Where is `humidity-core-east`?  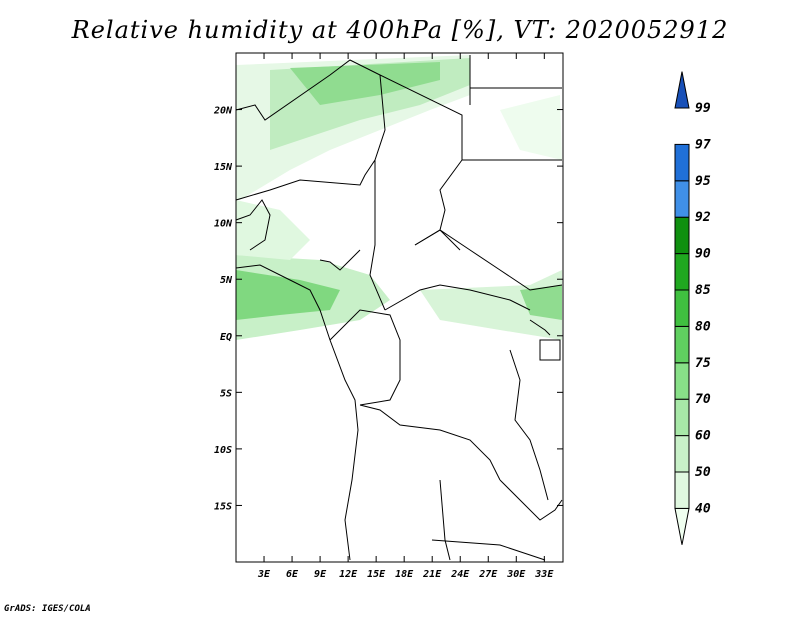
humidity-core-east is located at coordinates (541, 302).